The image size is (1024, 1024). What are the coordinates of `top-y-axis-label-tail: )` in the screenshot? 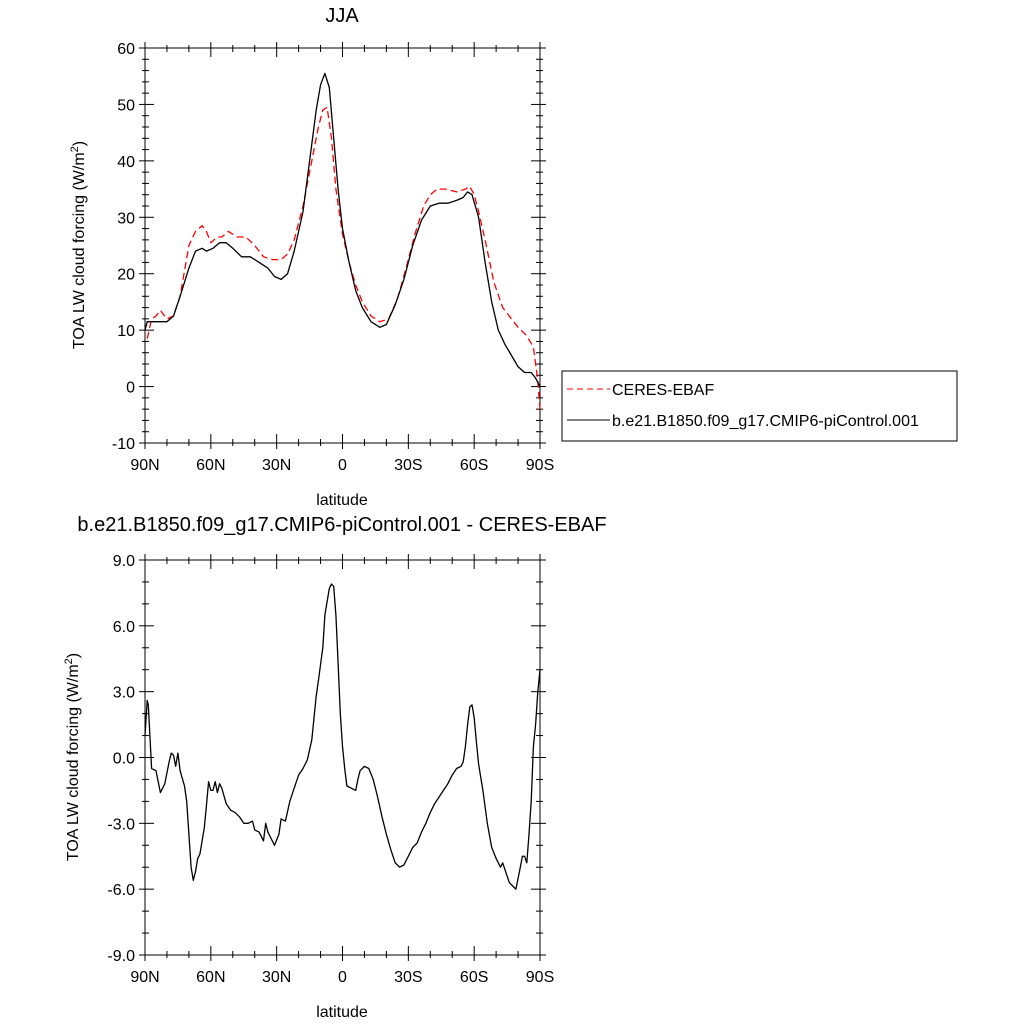 It's located at (79, 143).